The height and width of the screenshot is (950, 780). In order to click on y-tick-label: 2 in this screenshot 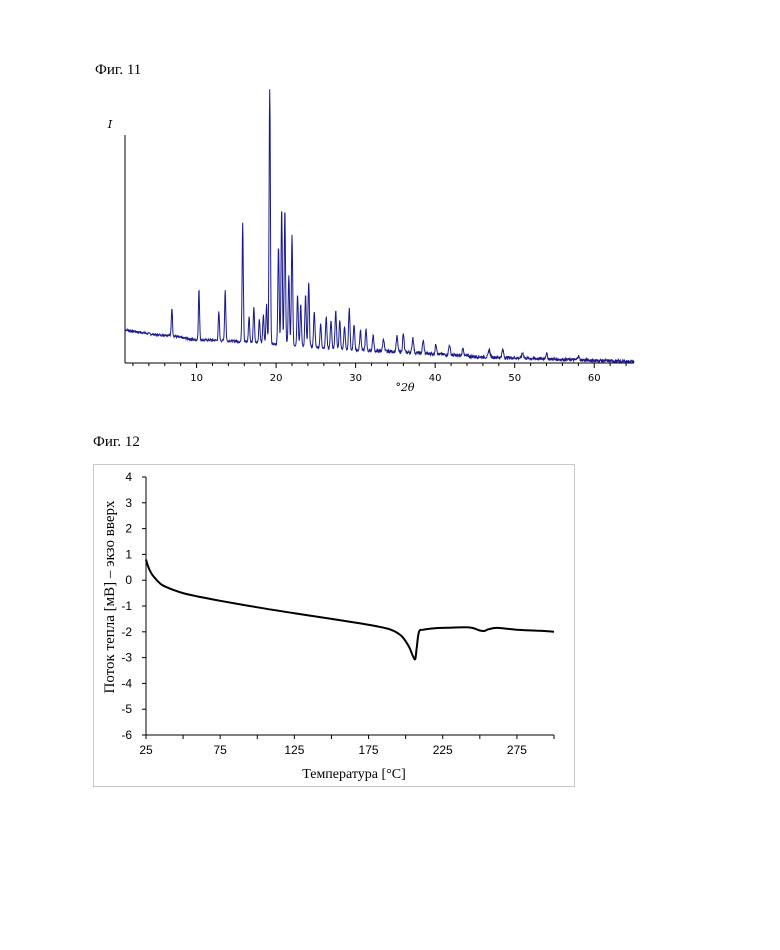, I will do `click(128, 529)`.